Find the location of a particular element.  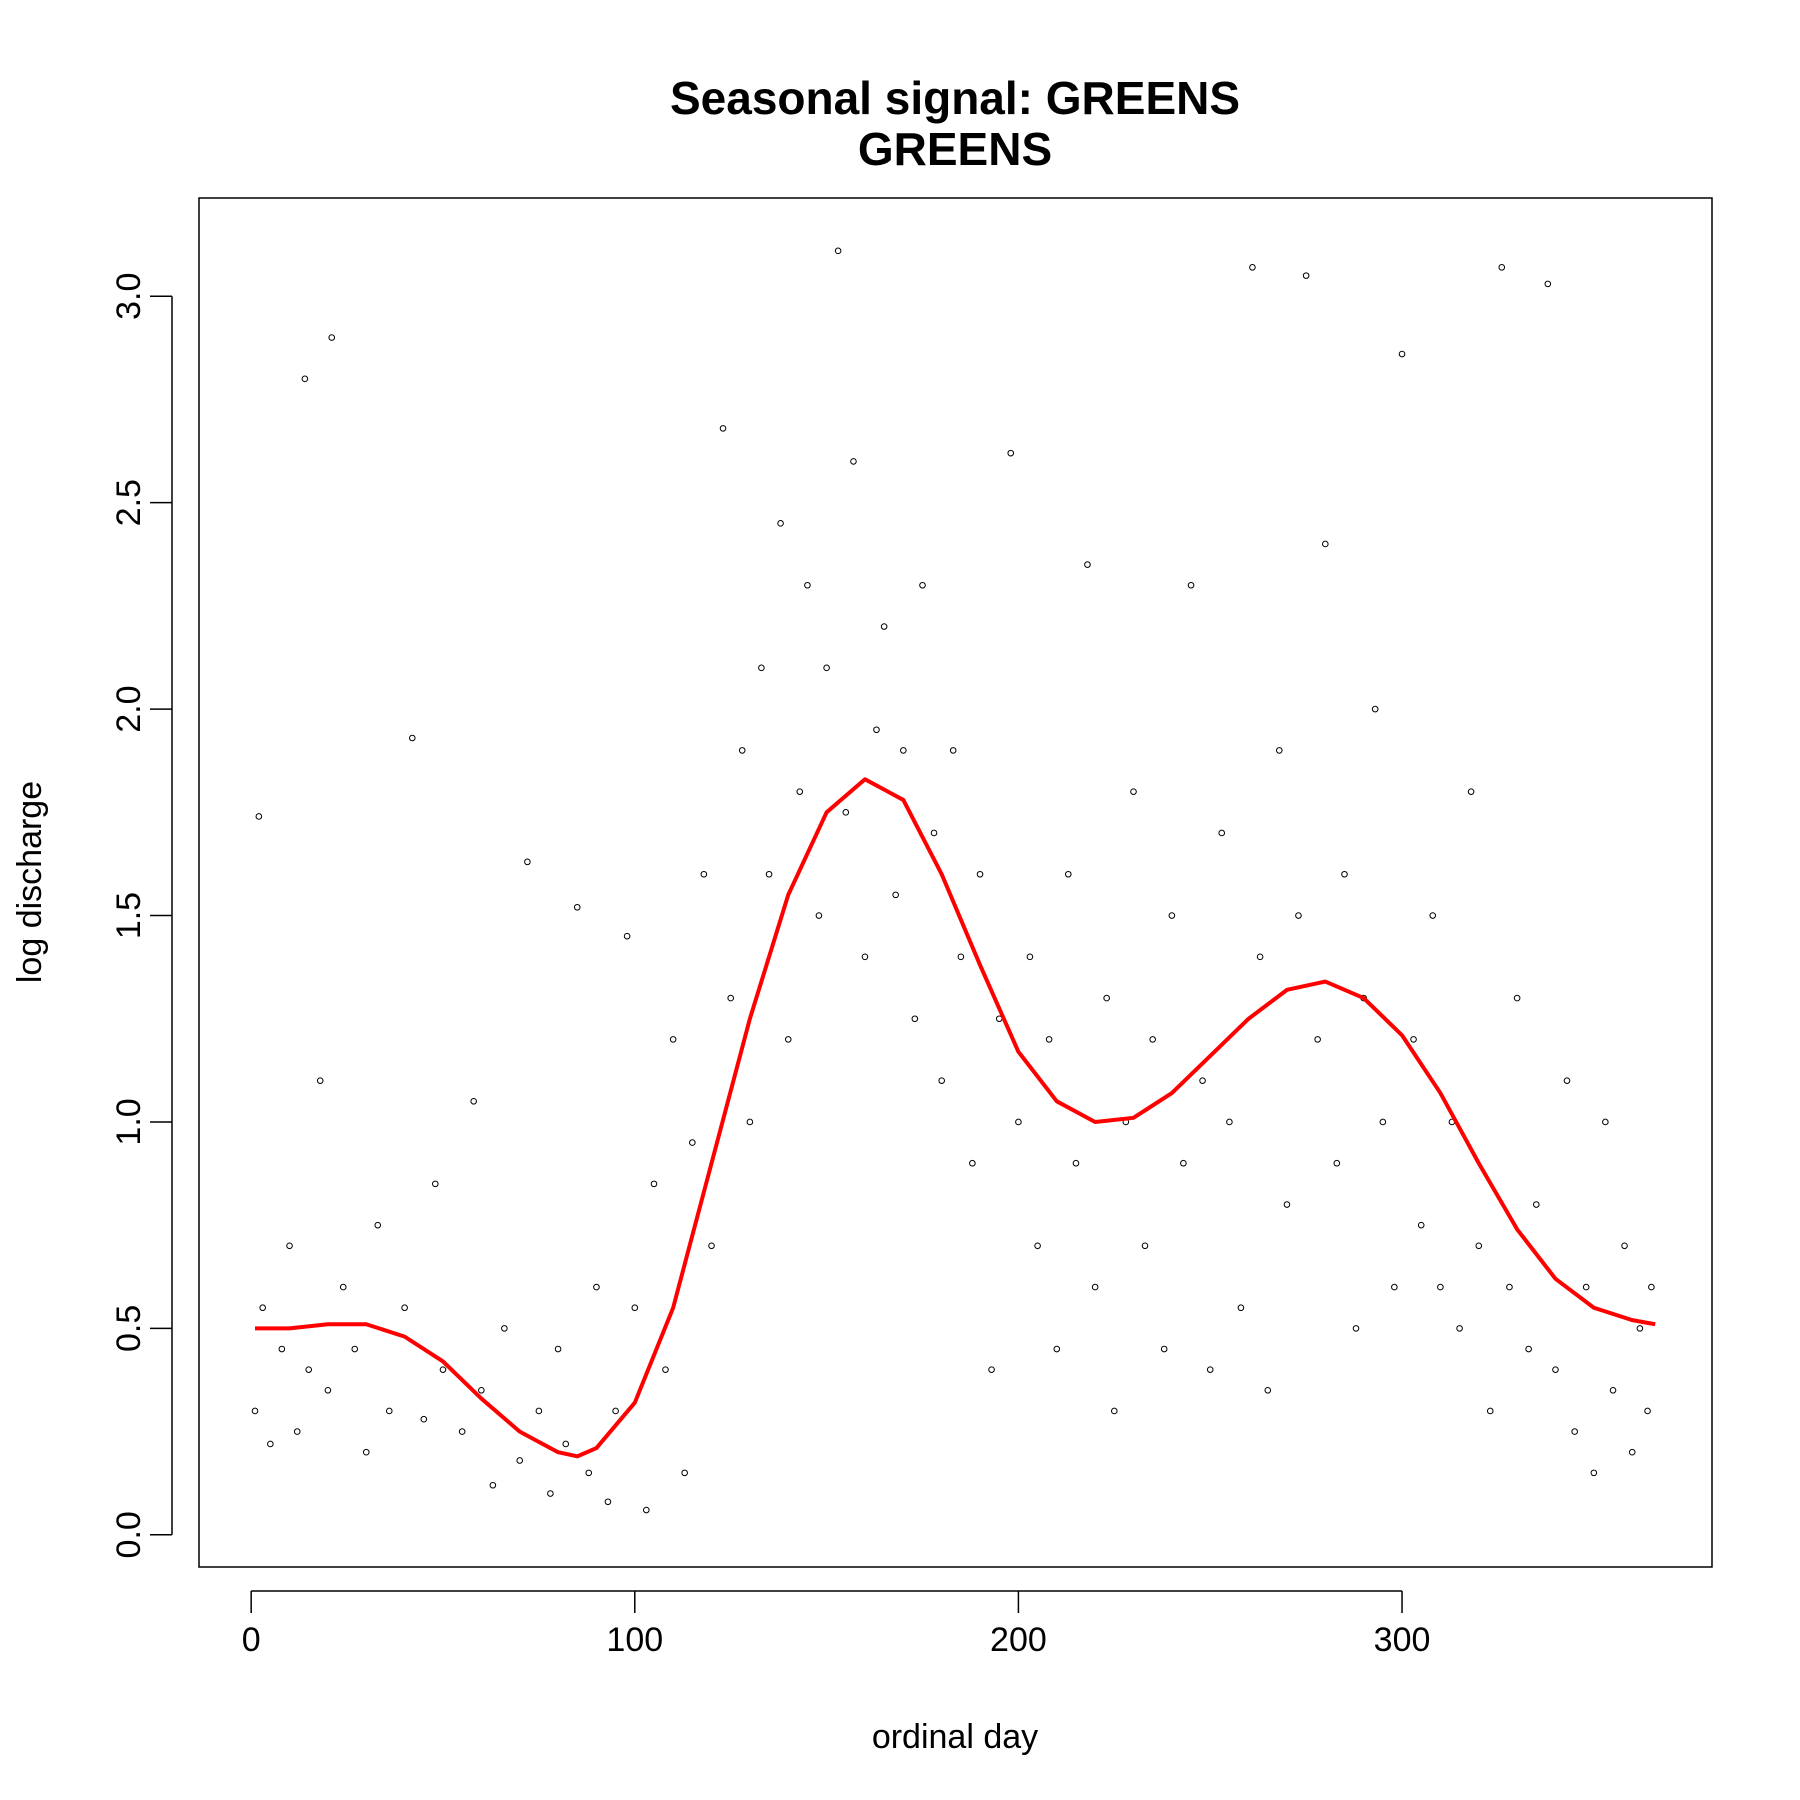

x-axis-label: ordinal day is located at coordinates (955, 1737).